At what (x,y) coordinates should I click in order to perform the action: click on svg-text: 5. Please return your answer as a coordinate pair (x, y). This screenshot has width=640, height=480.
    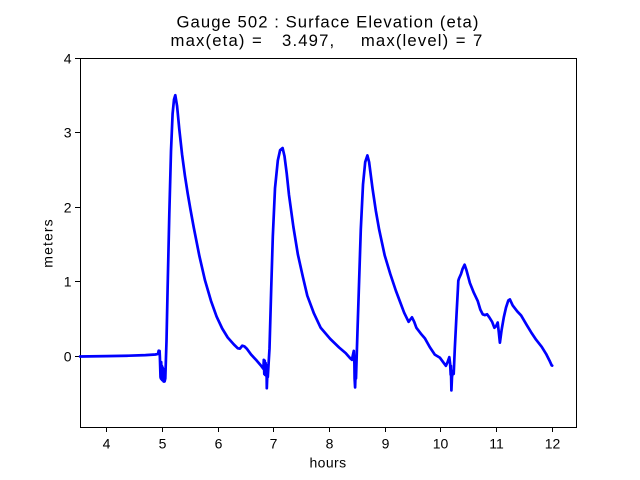
    Looking at the image, I should click on (163, 444).